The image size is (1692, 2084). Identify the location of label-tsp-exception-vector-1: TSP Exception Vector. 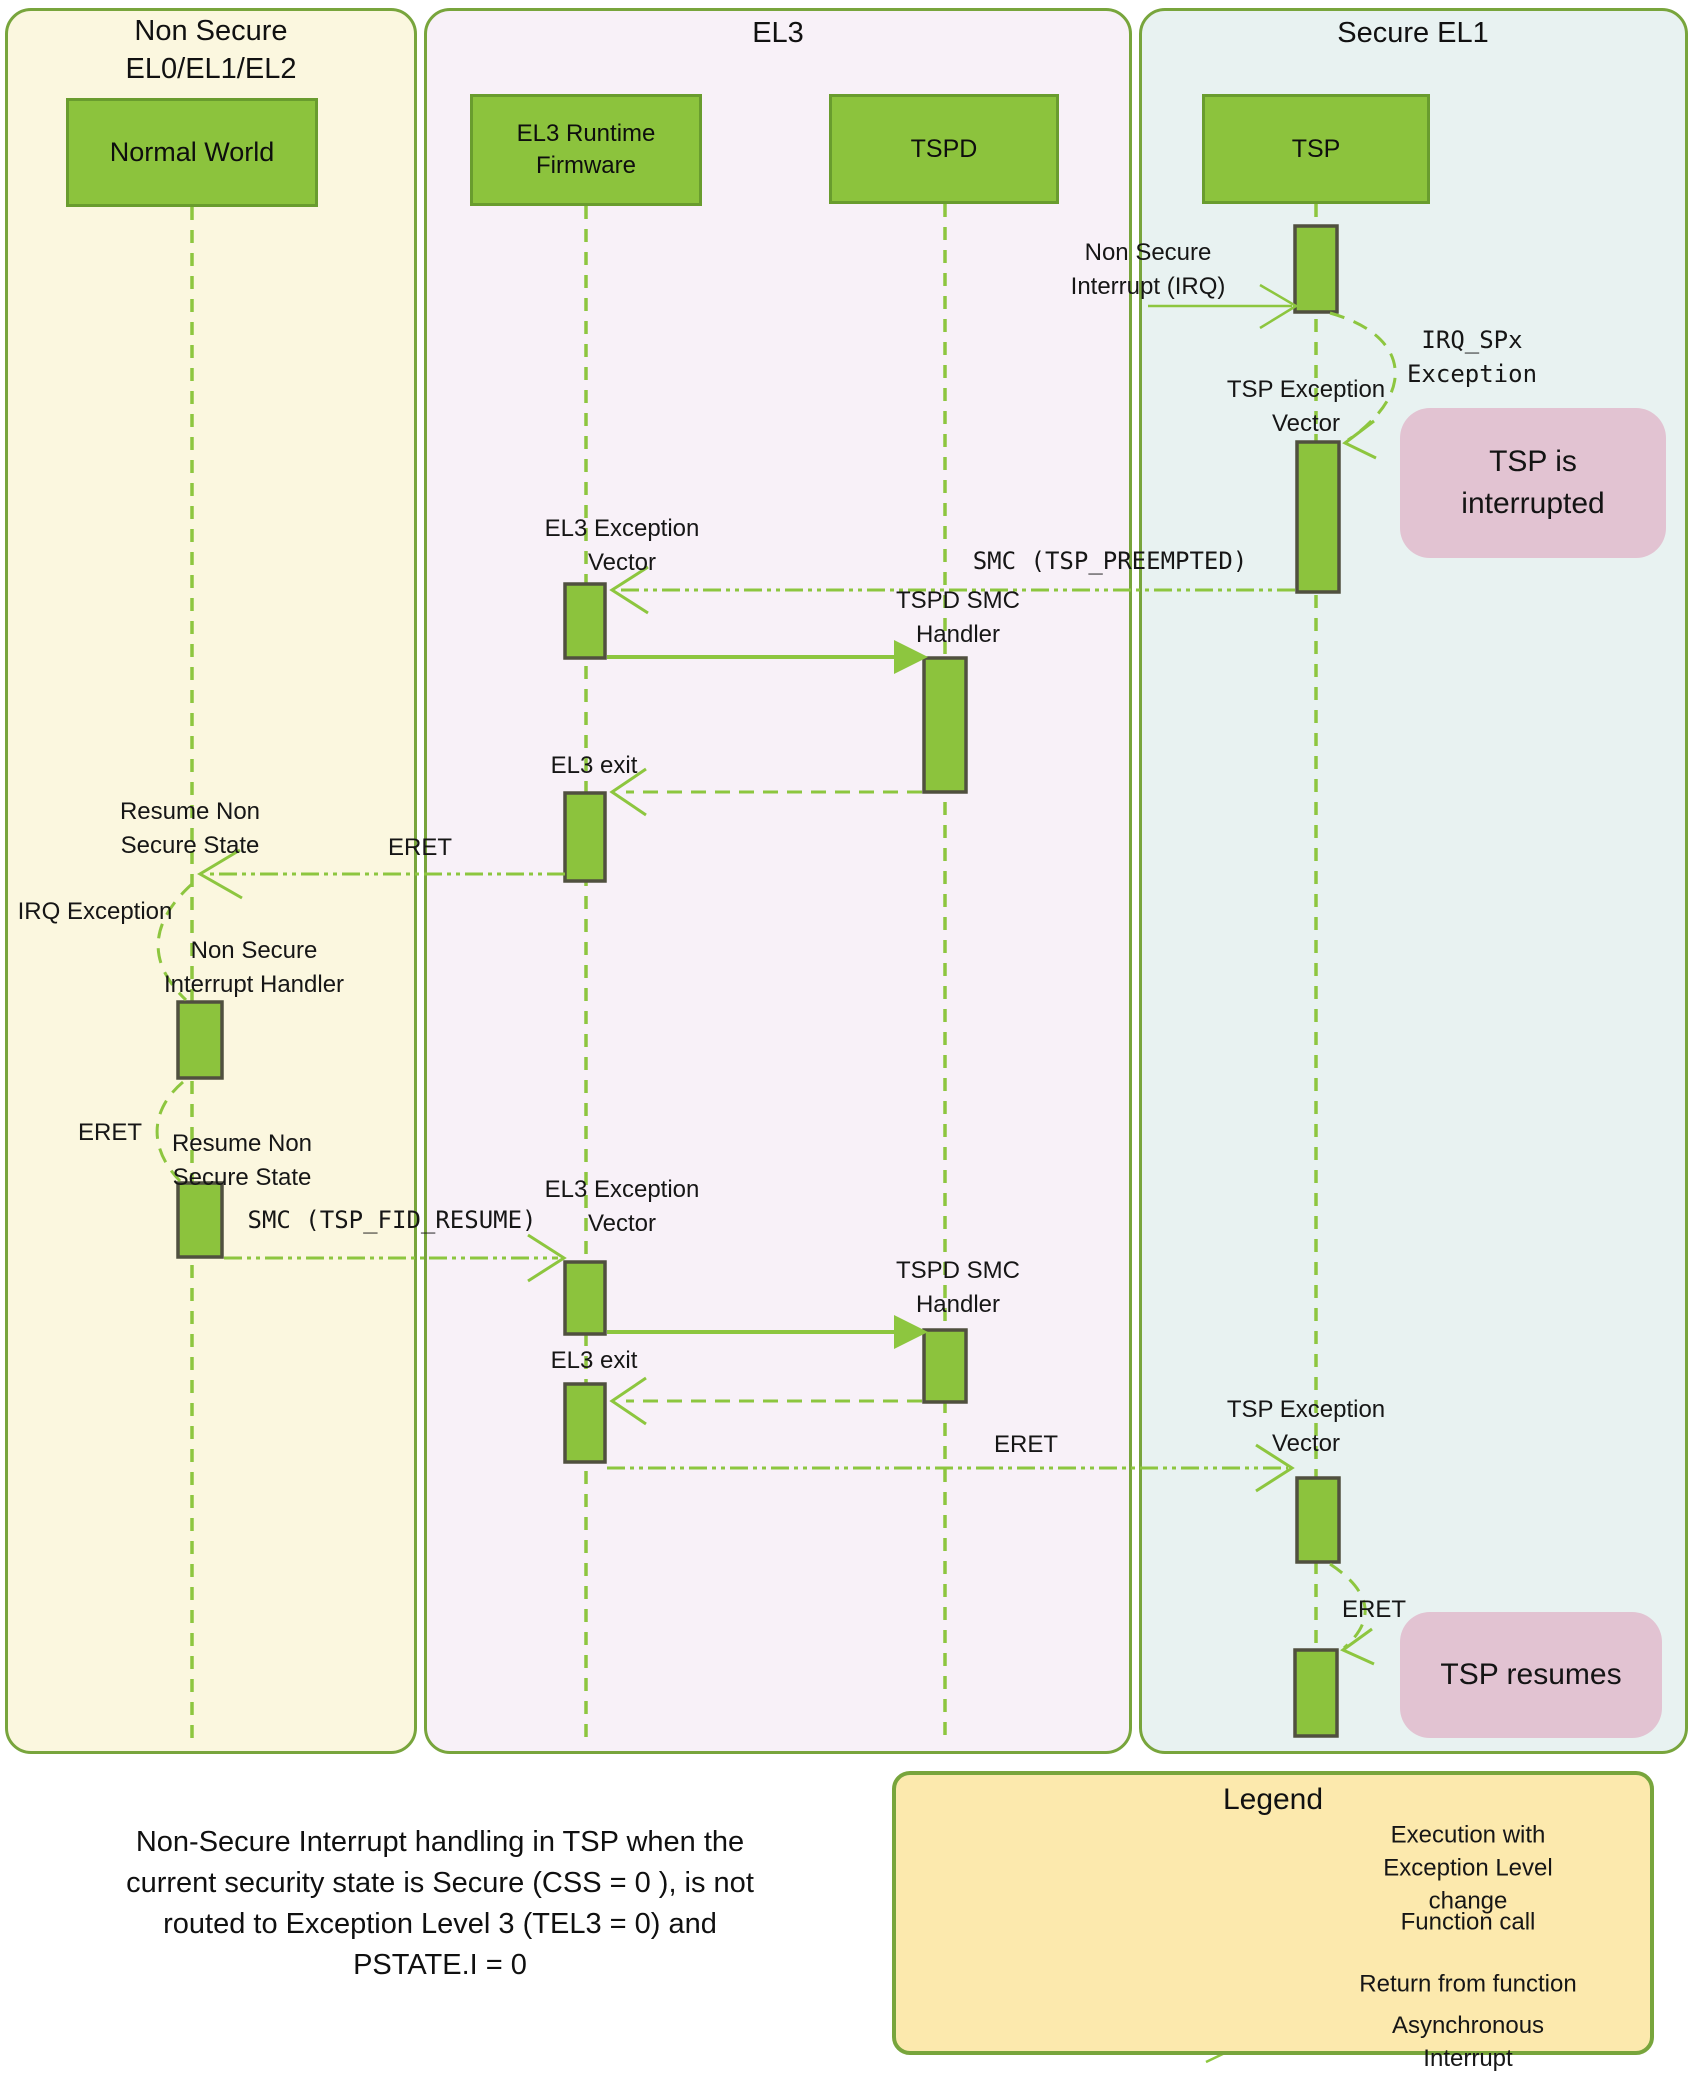
(1306, 406).